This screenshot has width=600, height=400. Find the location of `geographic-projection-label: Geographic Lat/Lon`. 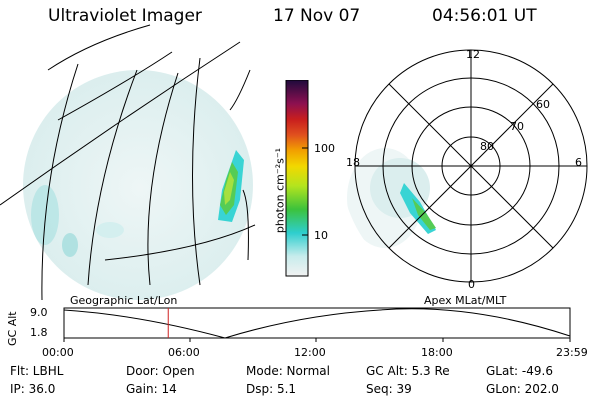

geographic-projection-label: Geographic Lat/Lon is located at coordinates (124, 300).